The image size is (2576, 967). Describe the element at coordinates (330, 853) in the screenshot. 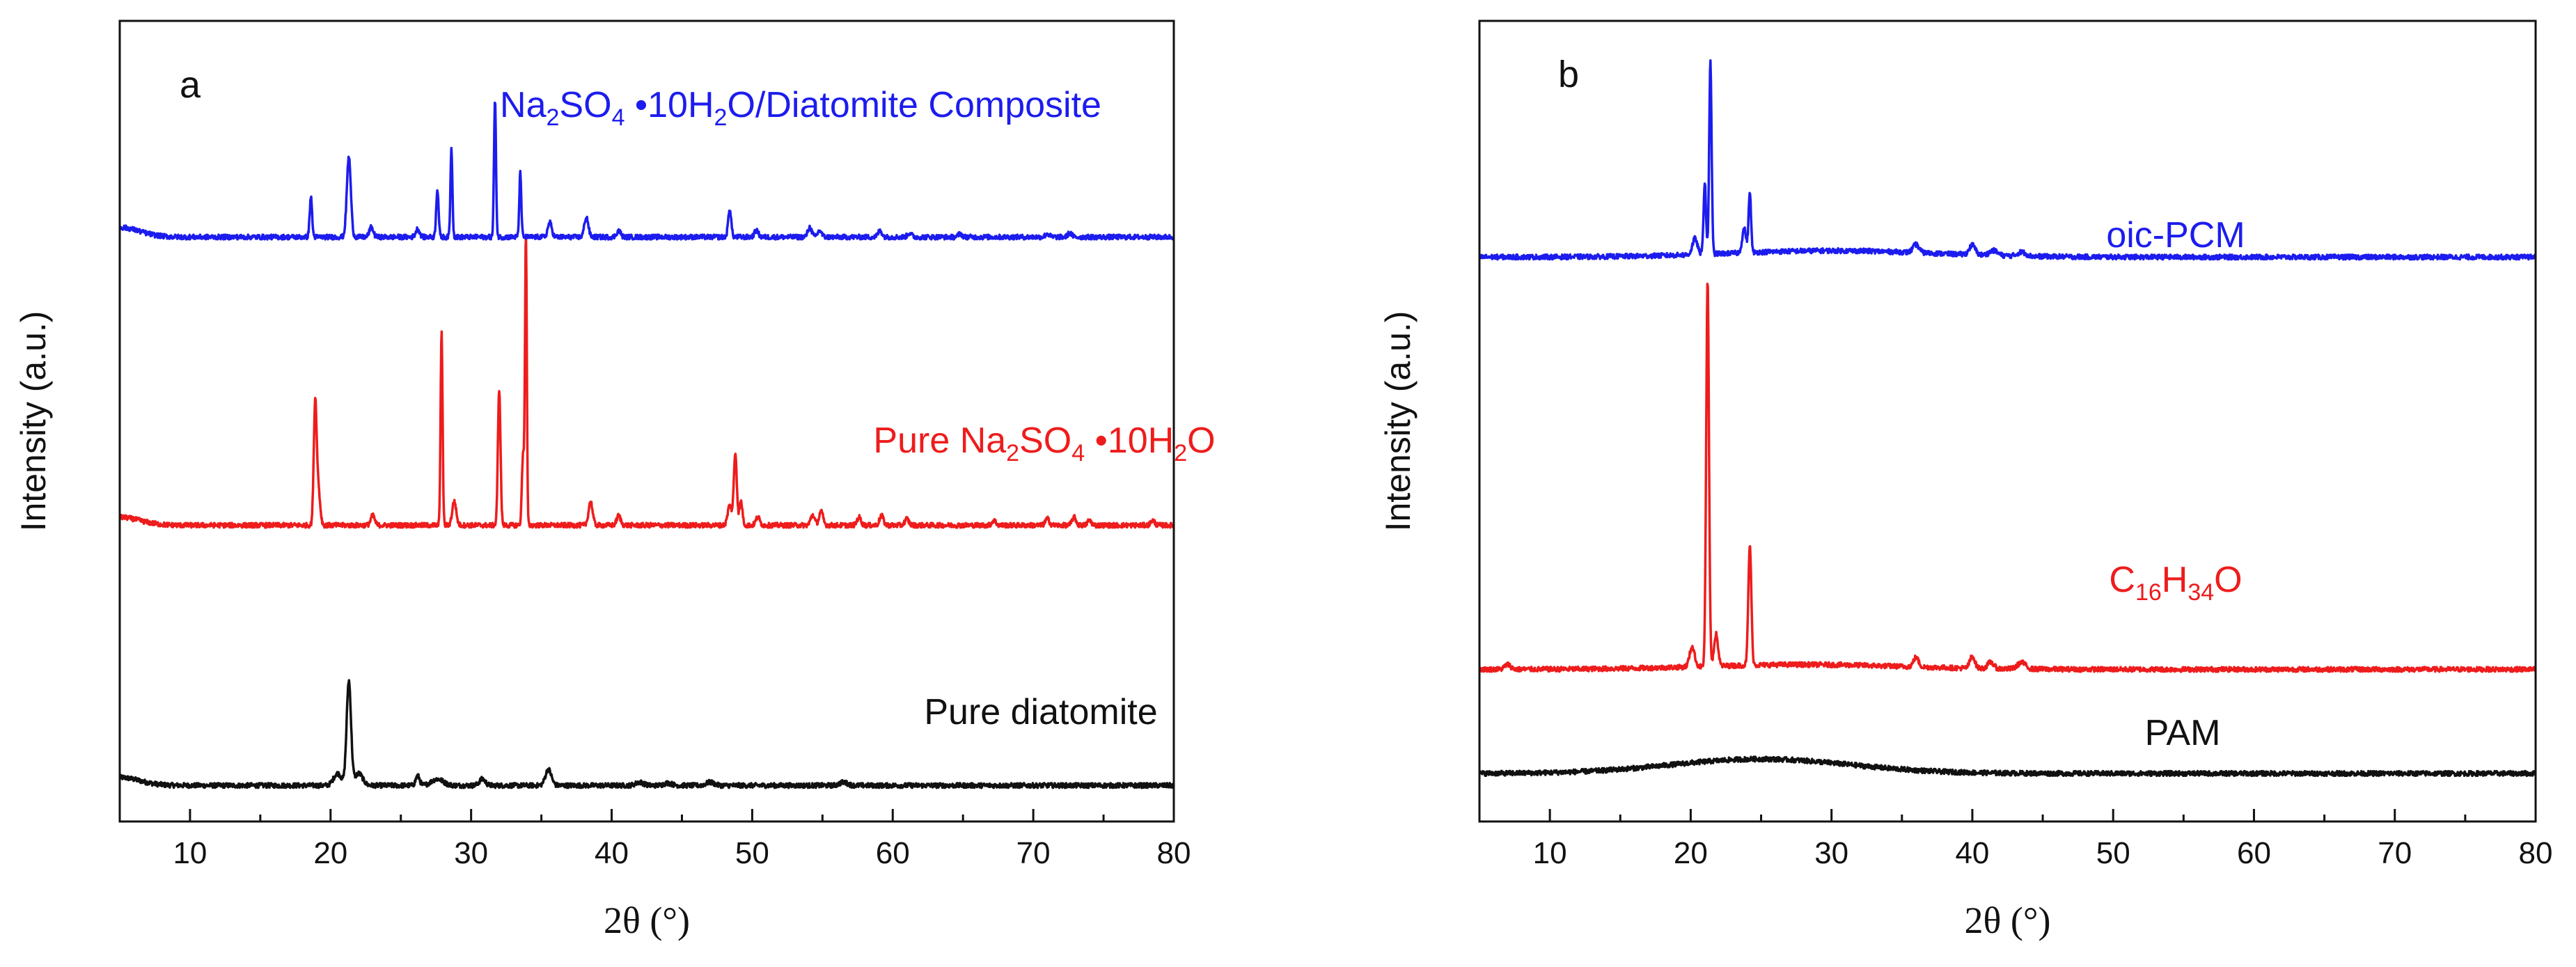

I see `x-tick-label-a-20: 20` at that location.